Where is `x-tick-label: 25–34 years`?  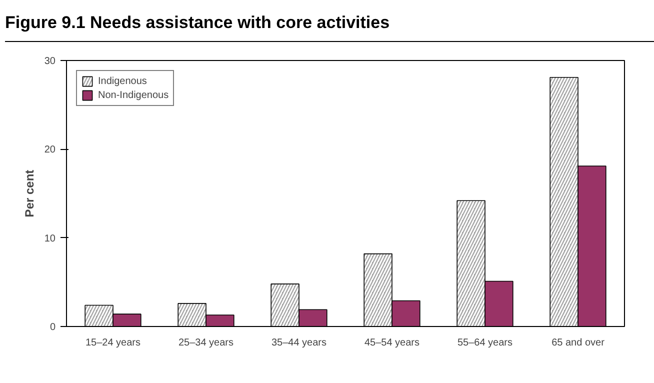
x-tick-label: 25–34 years is located at coordinates (206, 343).